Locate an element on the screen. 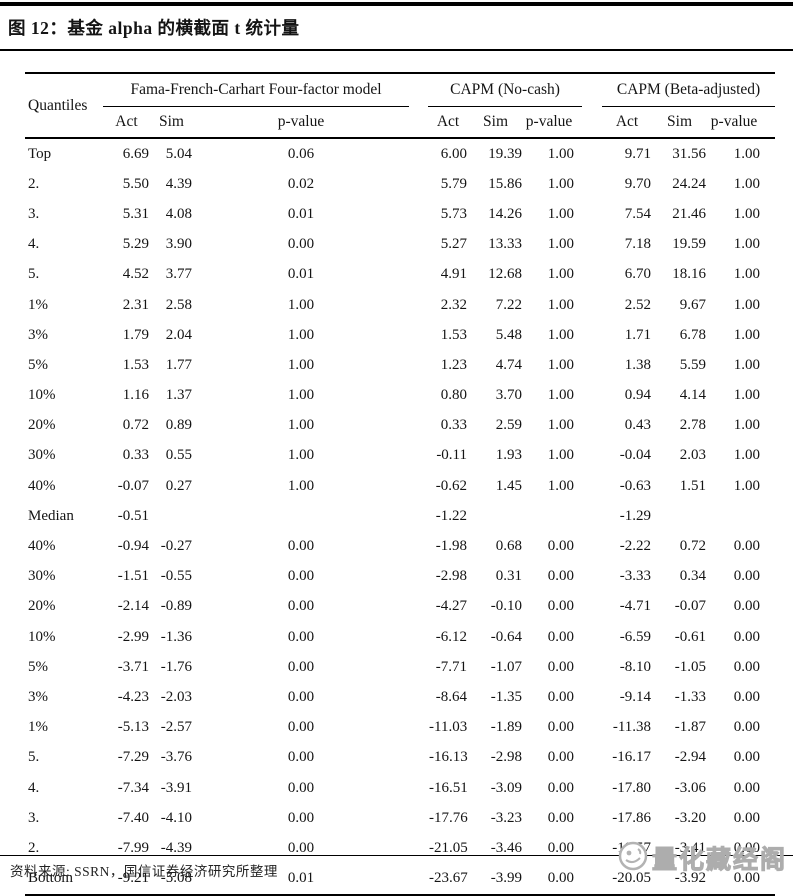 Image resolution: width=793 pixels, height=896 pixels. capm-nocash-act-value: 1.53 is located at coordinates (454, 334).